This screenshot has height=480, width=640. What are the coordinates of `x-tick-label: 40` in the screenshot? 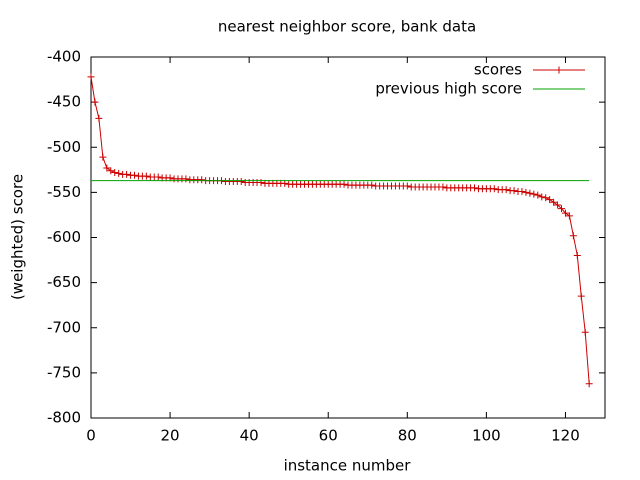 It's located at (249, 436).